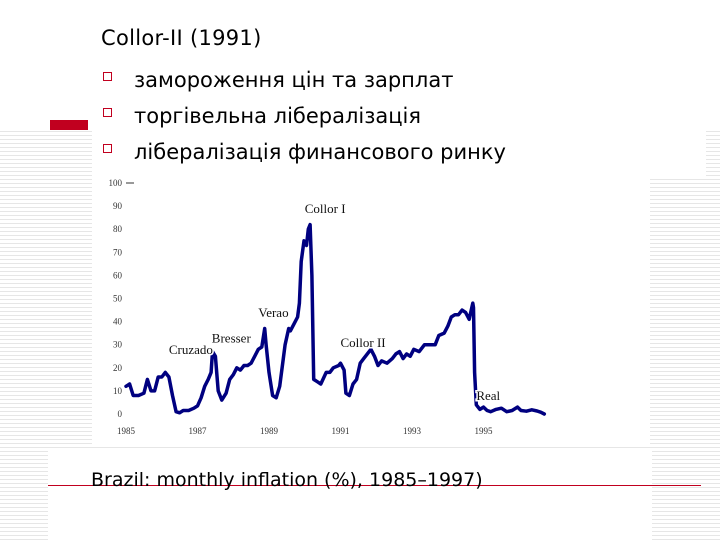  I want to click on y-tick-label: 100, so click(116, 183).